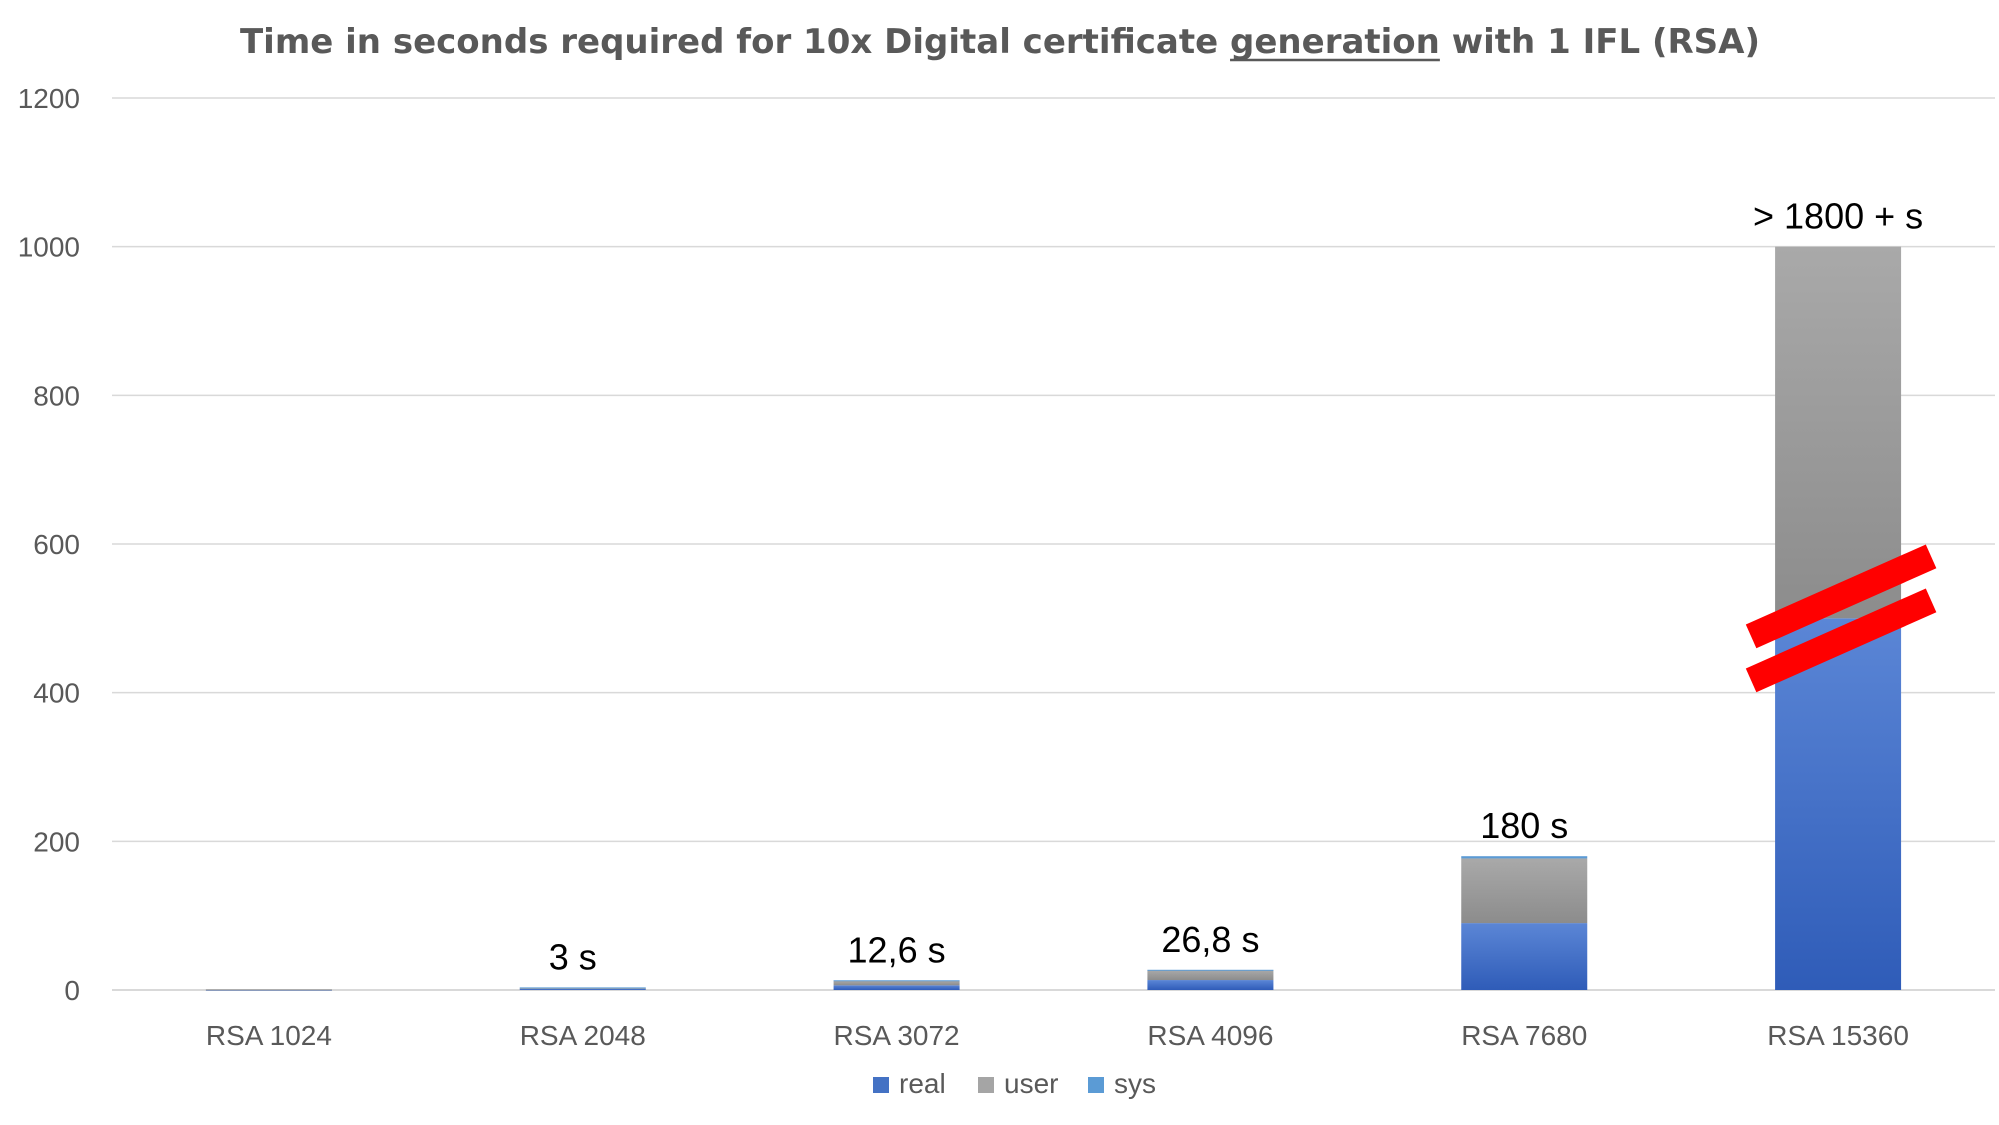 Image resolution: width=1999 pixels, height=1125 pixels. What do you see at coordinates (1838, 1035) in the screenshot?
I see `x-tick-label: RSA 15360` at bounding box center [1838, 1035].